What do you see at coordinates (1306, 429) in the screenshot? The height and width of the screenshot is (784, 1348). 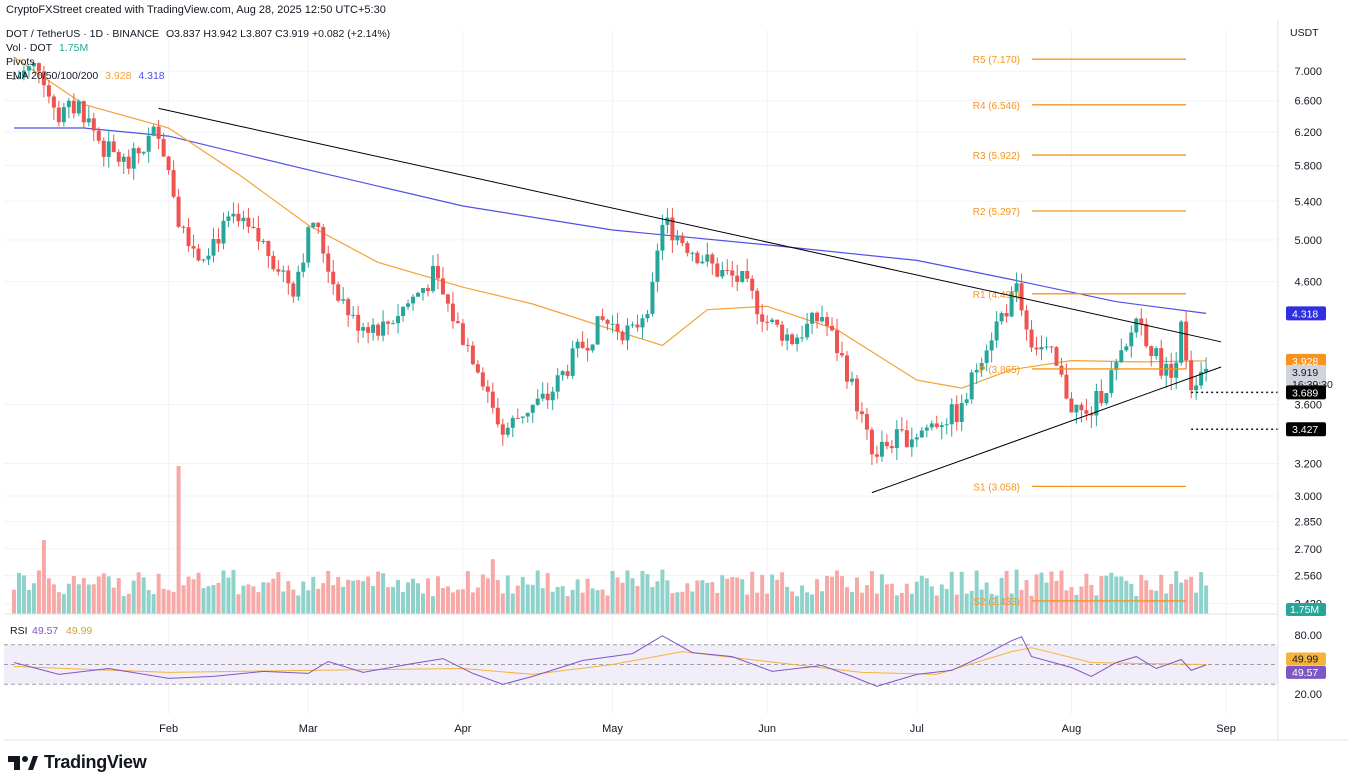 I see `price-tag-support` at bounding box center [1306, 429].